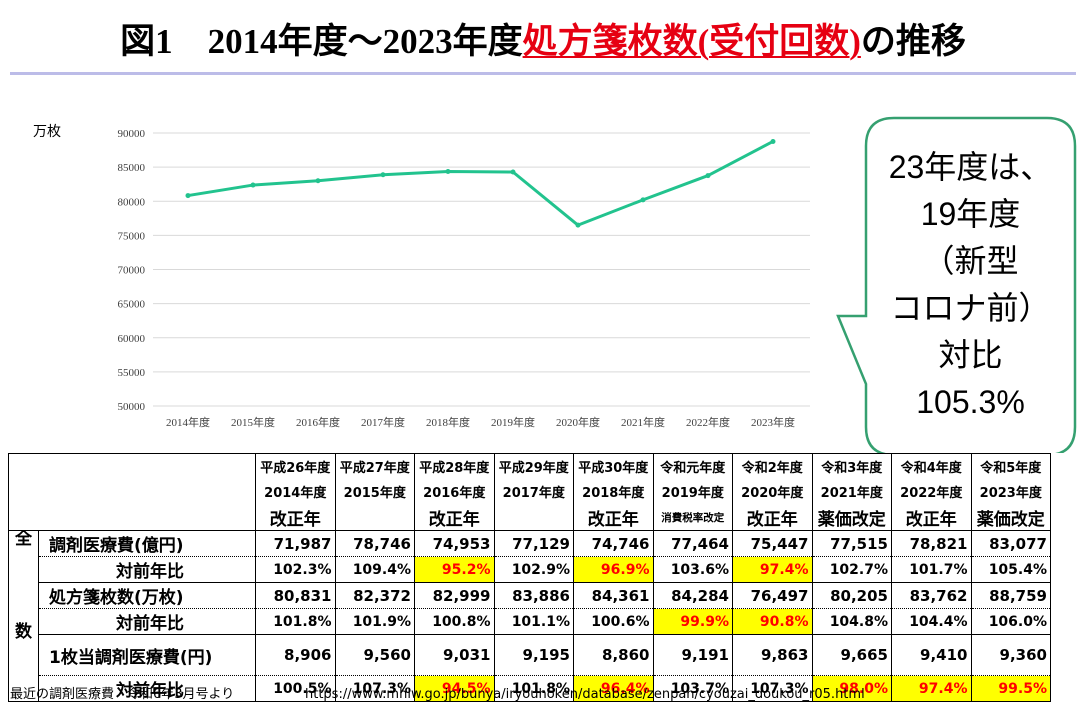 This screenshot has height=723, width=1086. Describe the element at coordinates (613, 466) in the screenshot. I see `header-era-cell: 平成30年度` at that location.